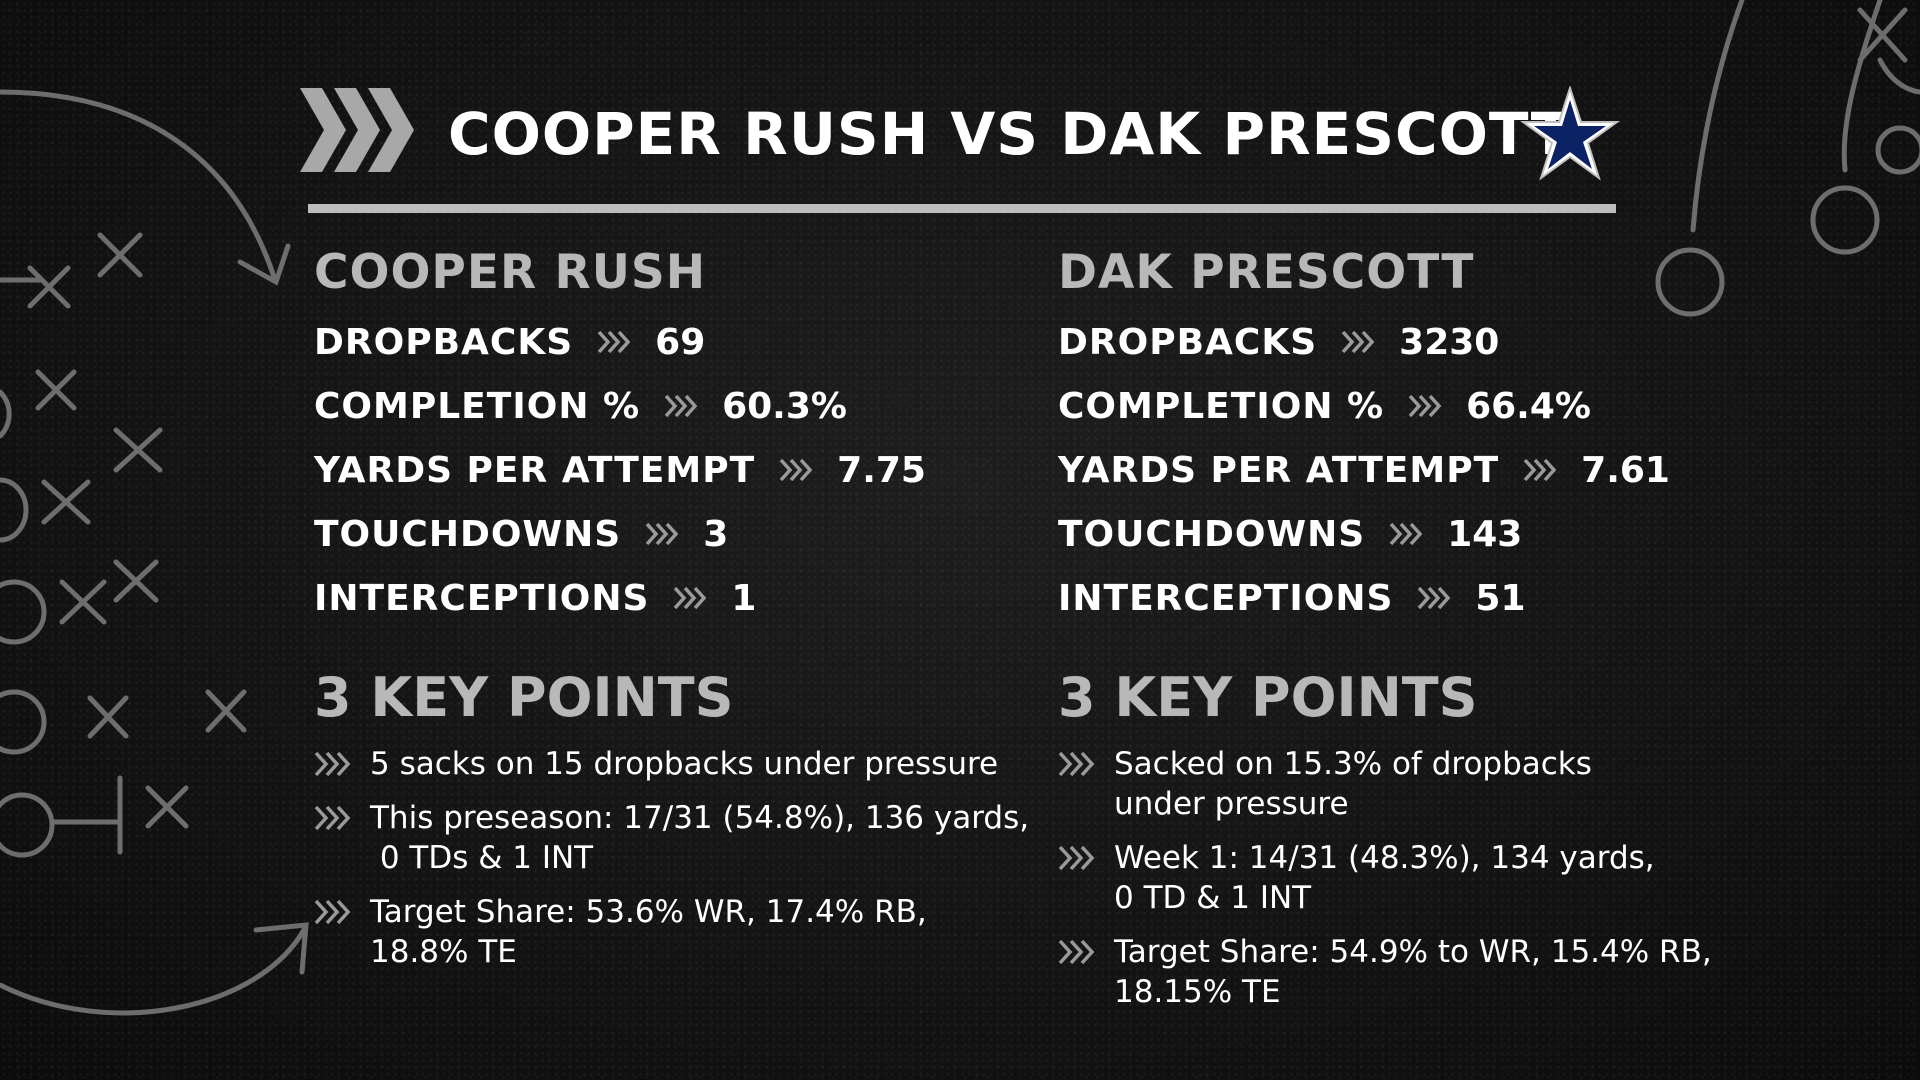 This screenshot has width=1920, height=1080. I want to click on stat-value: 51, so click(1500, 598).